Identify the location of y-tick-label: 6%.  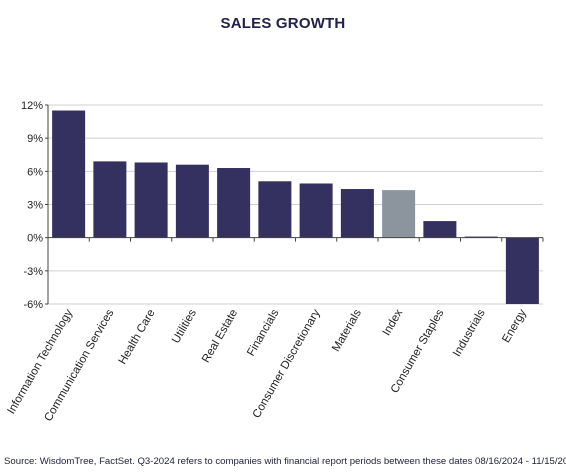
(35, 172).